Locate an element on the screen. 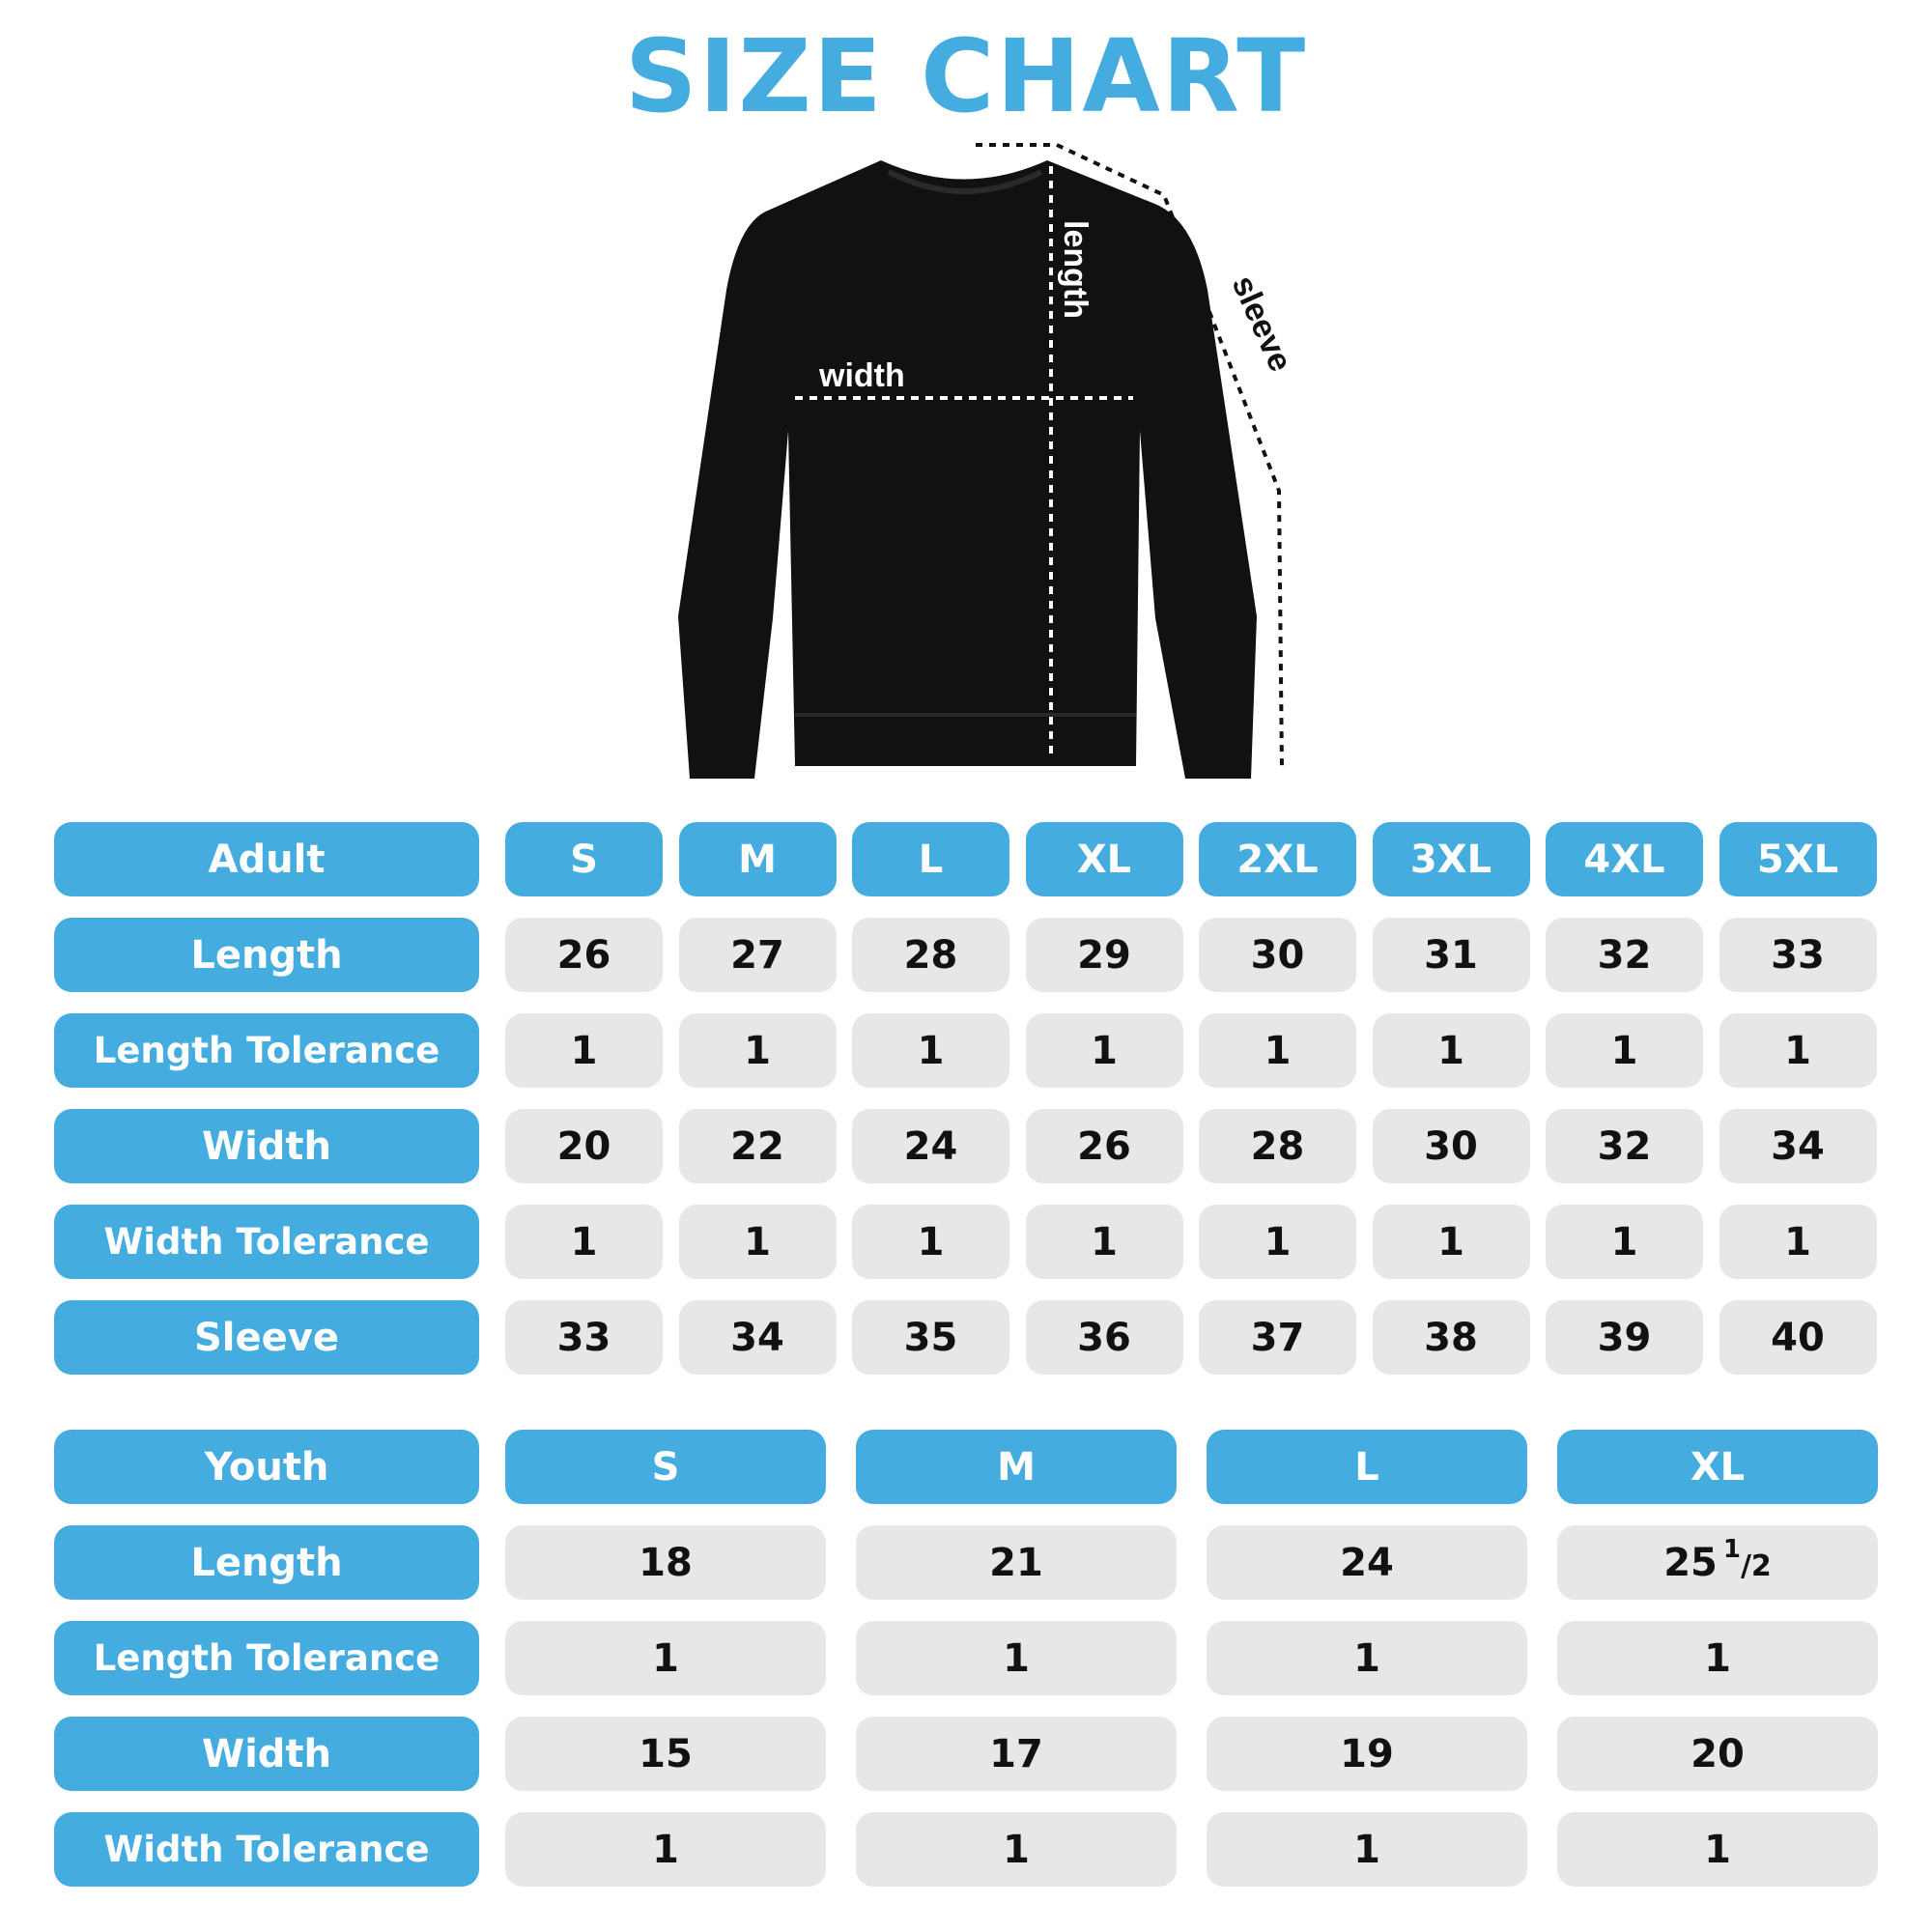  width-label: width is located at coordinates (861, 375).